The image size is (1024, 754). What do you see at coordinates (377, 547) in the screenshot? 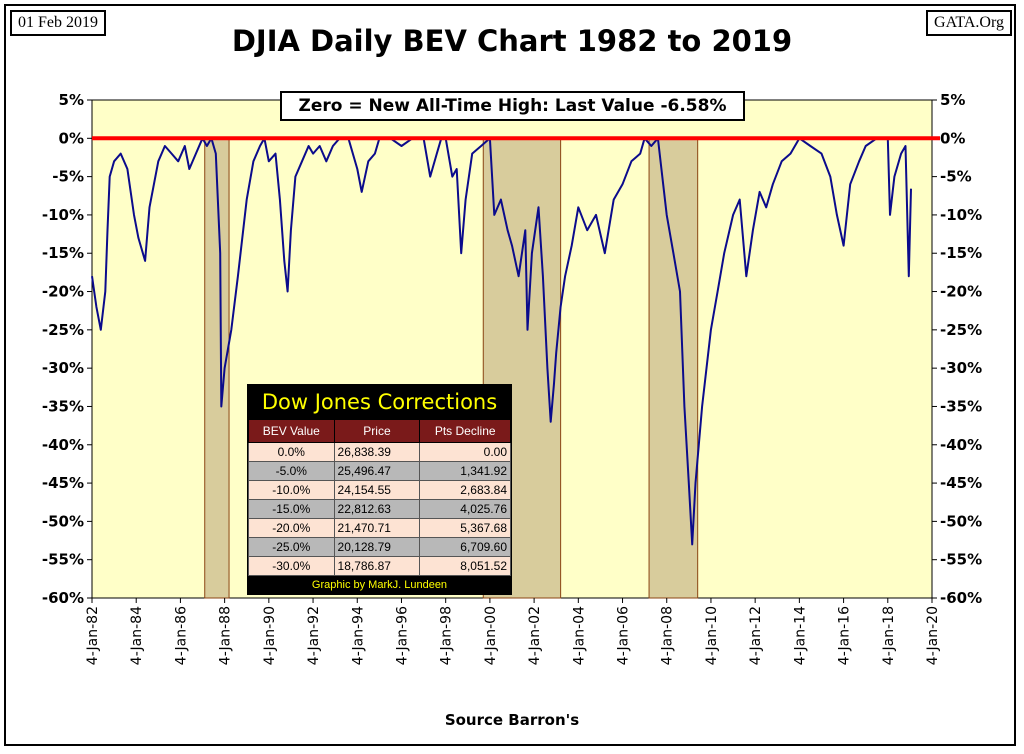
I see `price-cell: 20,128.79` at bounding box center [377, 547].